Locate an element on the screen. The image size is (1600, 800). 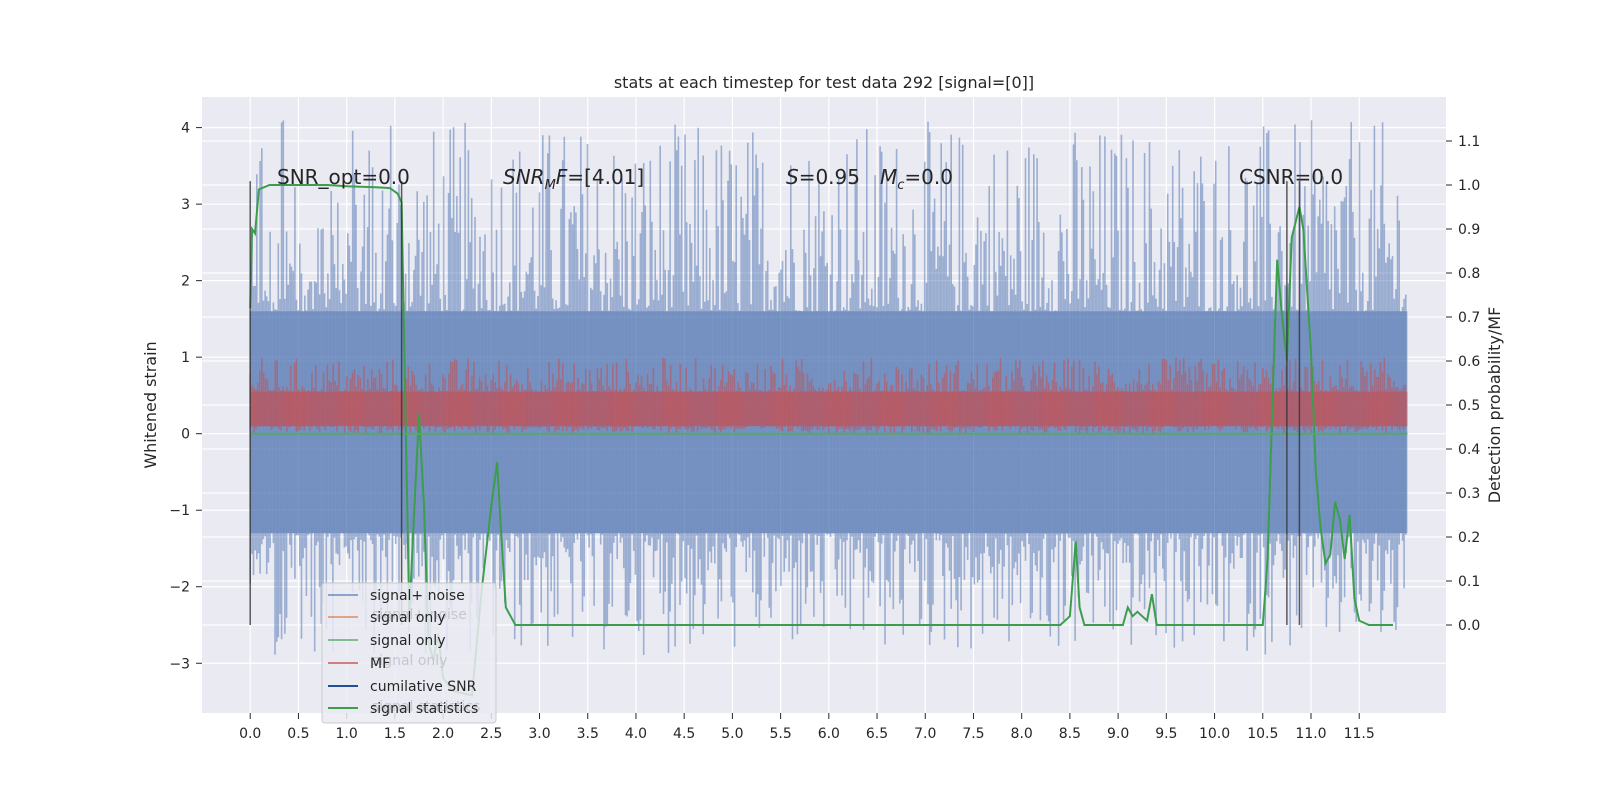
x-tick-label-17: 8.5 is located at coordinates (1070, 734).